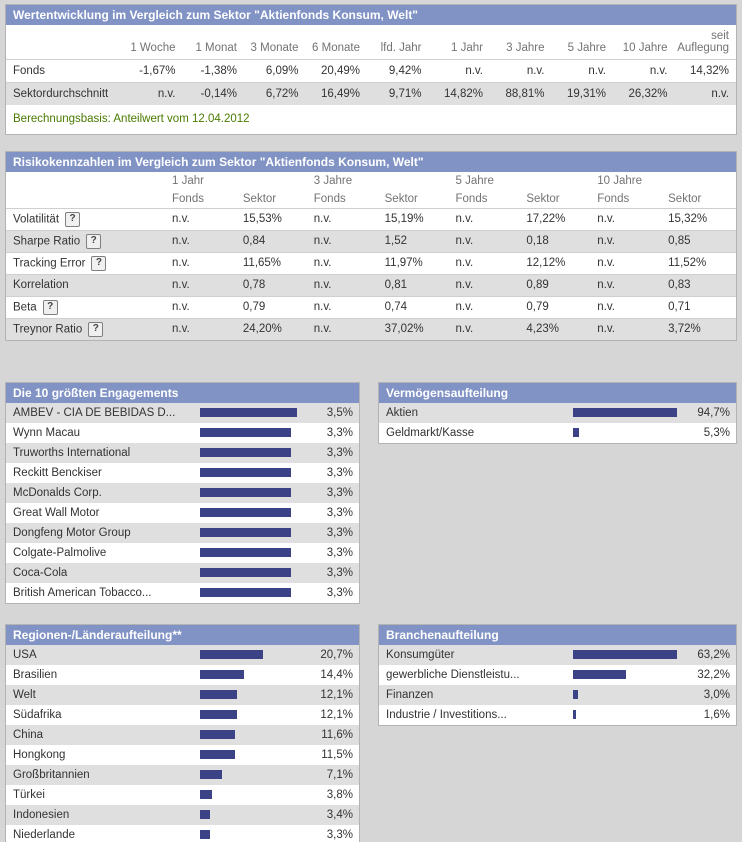 Image resolution: width=742 pixels, height=842 pixels. What do you see at coordinates (87, 219) in the screenshot?
I see `risk-row-label: Volatilität?` at bounding box center [87, 219].